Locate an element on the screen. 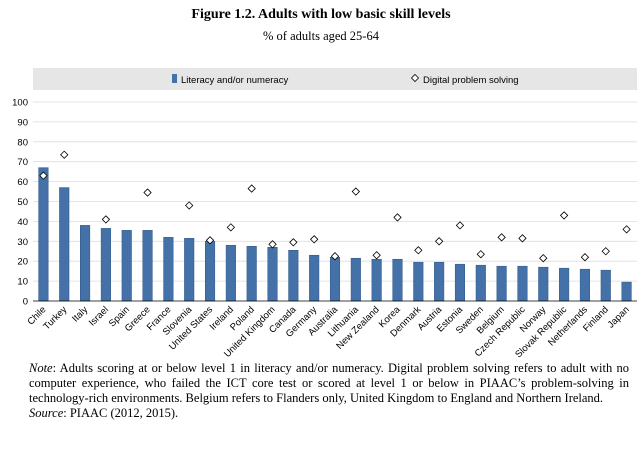 This screenshot has width=642, height=463. diamond-israel is located at coordinates (106, 219).